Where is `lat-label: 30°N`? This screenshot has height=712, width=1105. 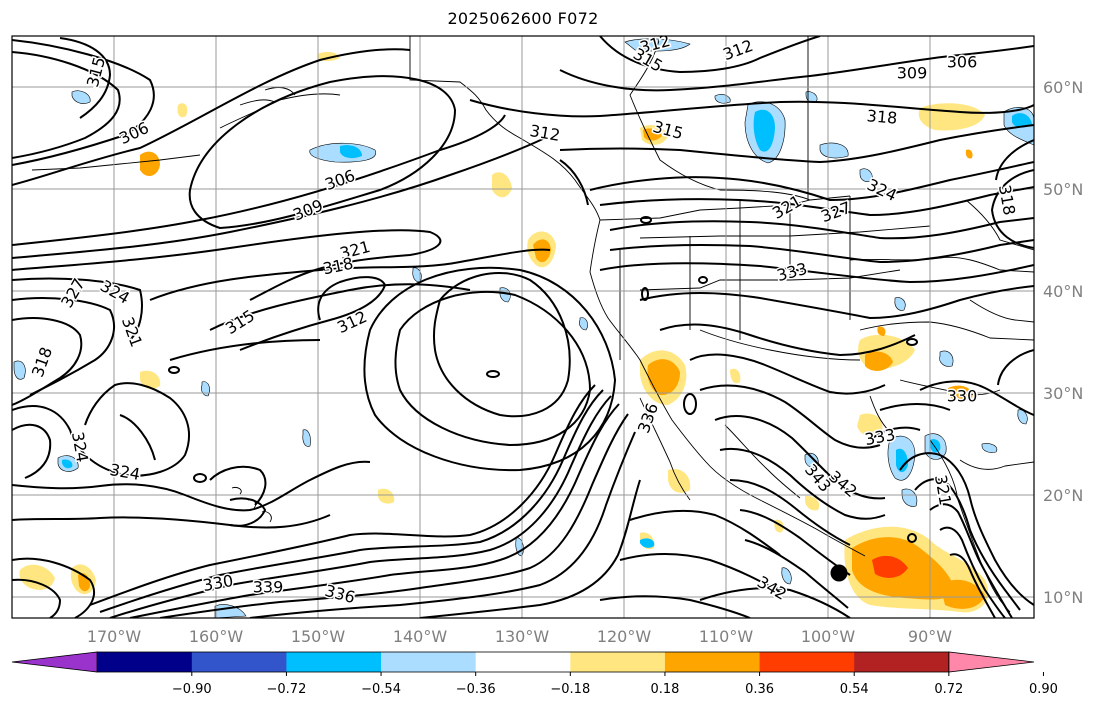 lat-label: 30°N is located at coordinates (1063, 393).